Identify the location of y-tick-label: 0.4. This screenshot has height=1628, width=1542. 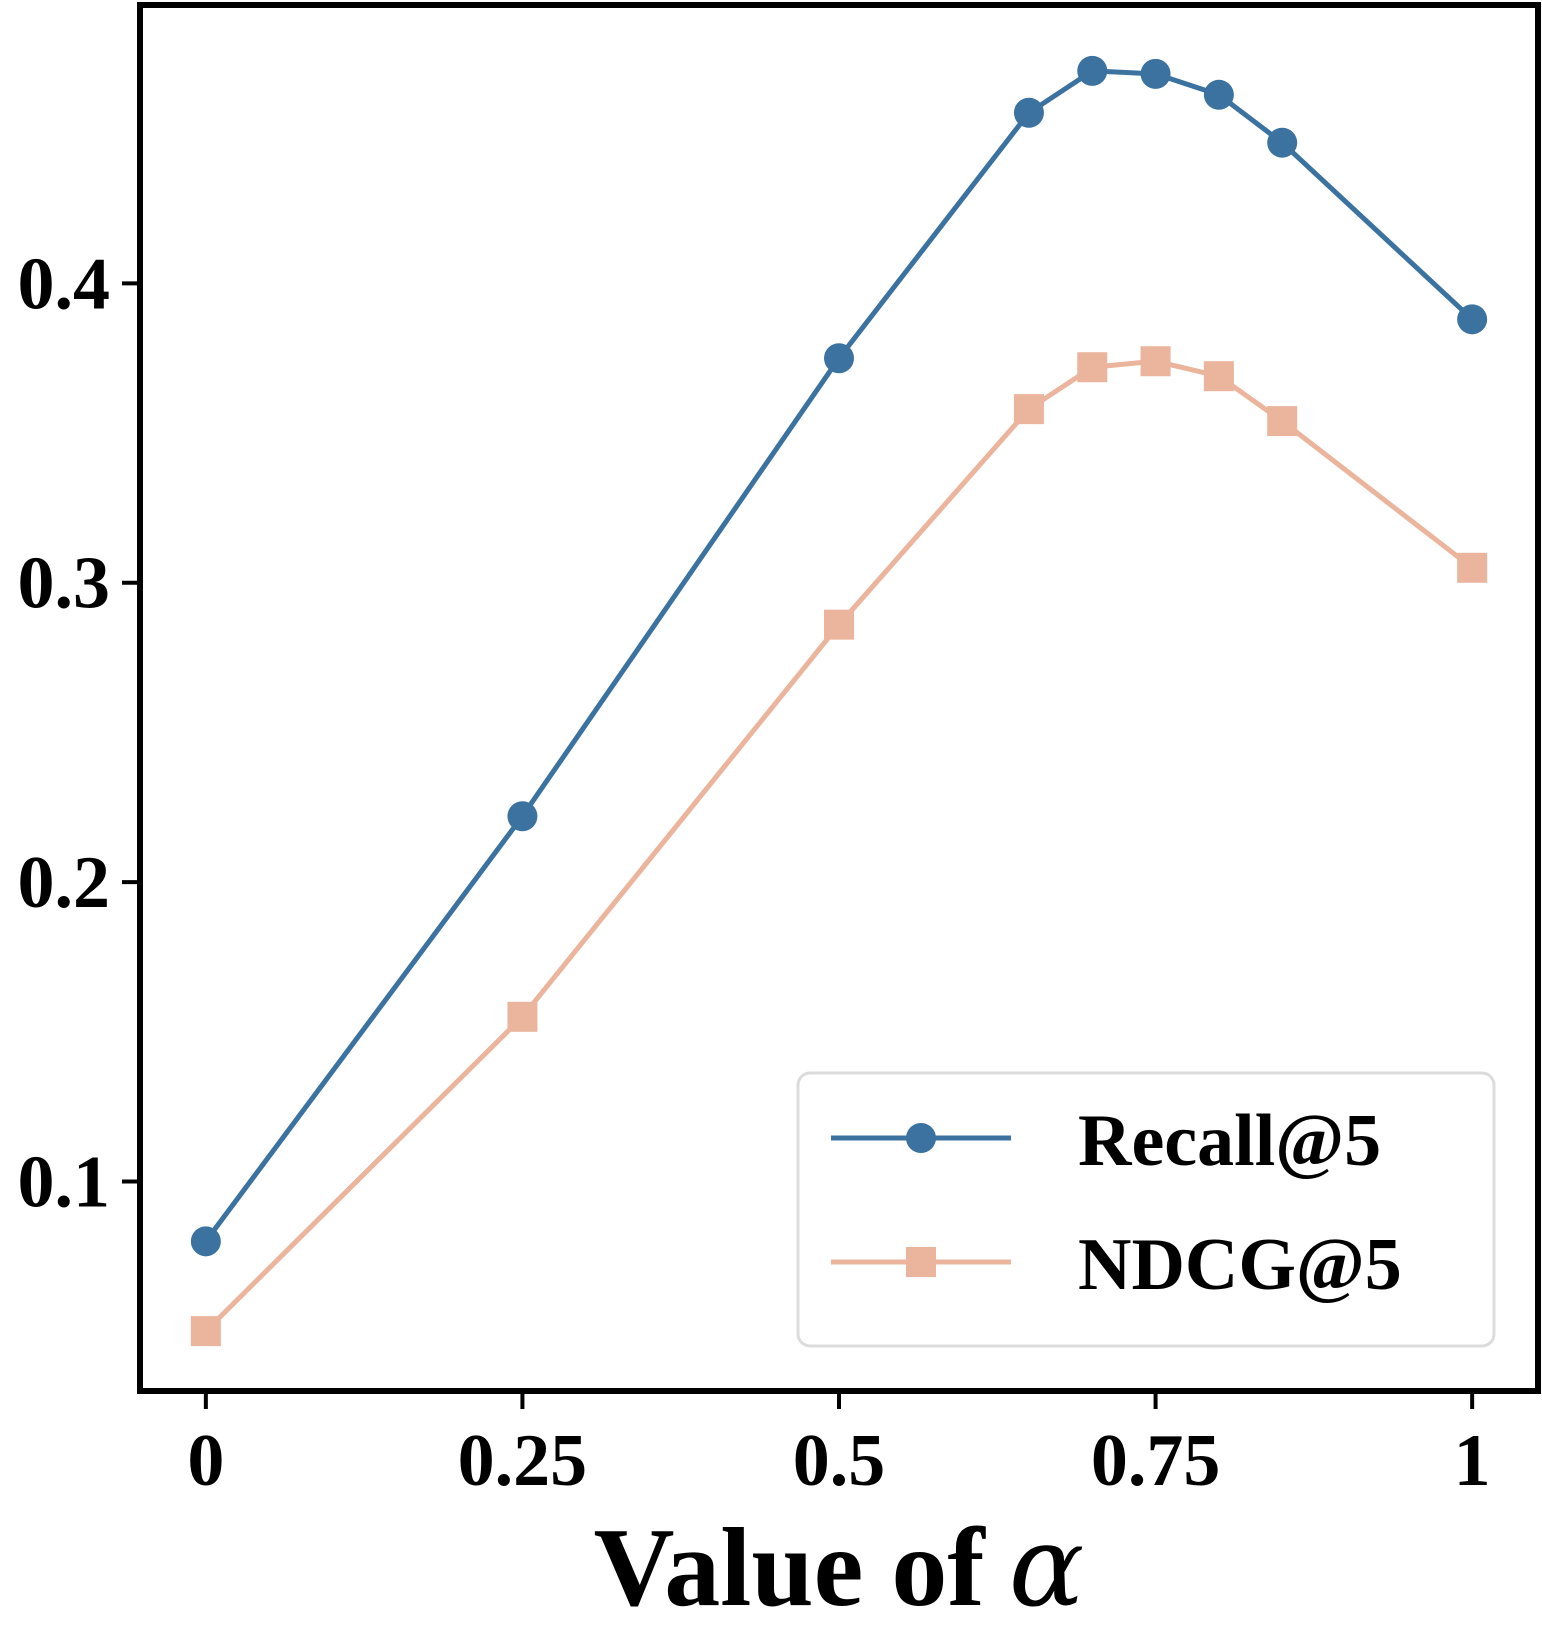
(64, 284).